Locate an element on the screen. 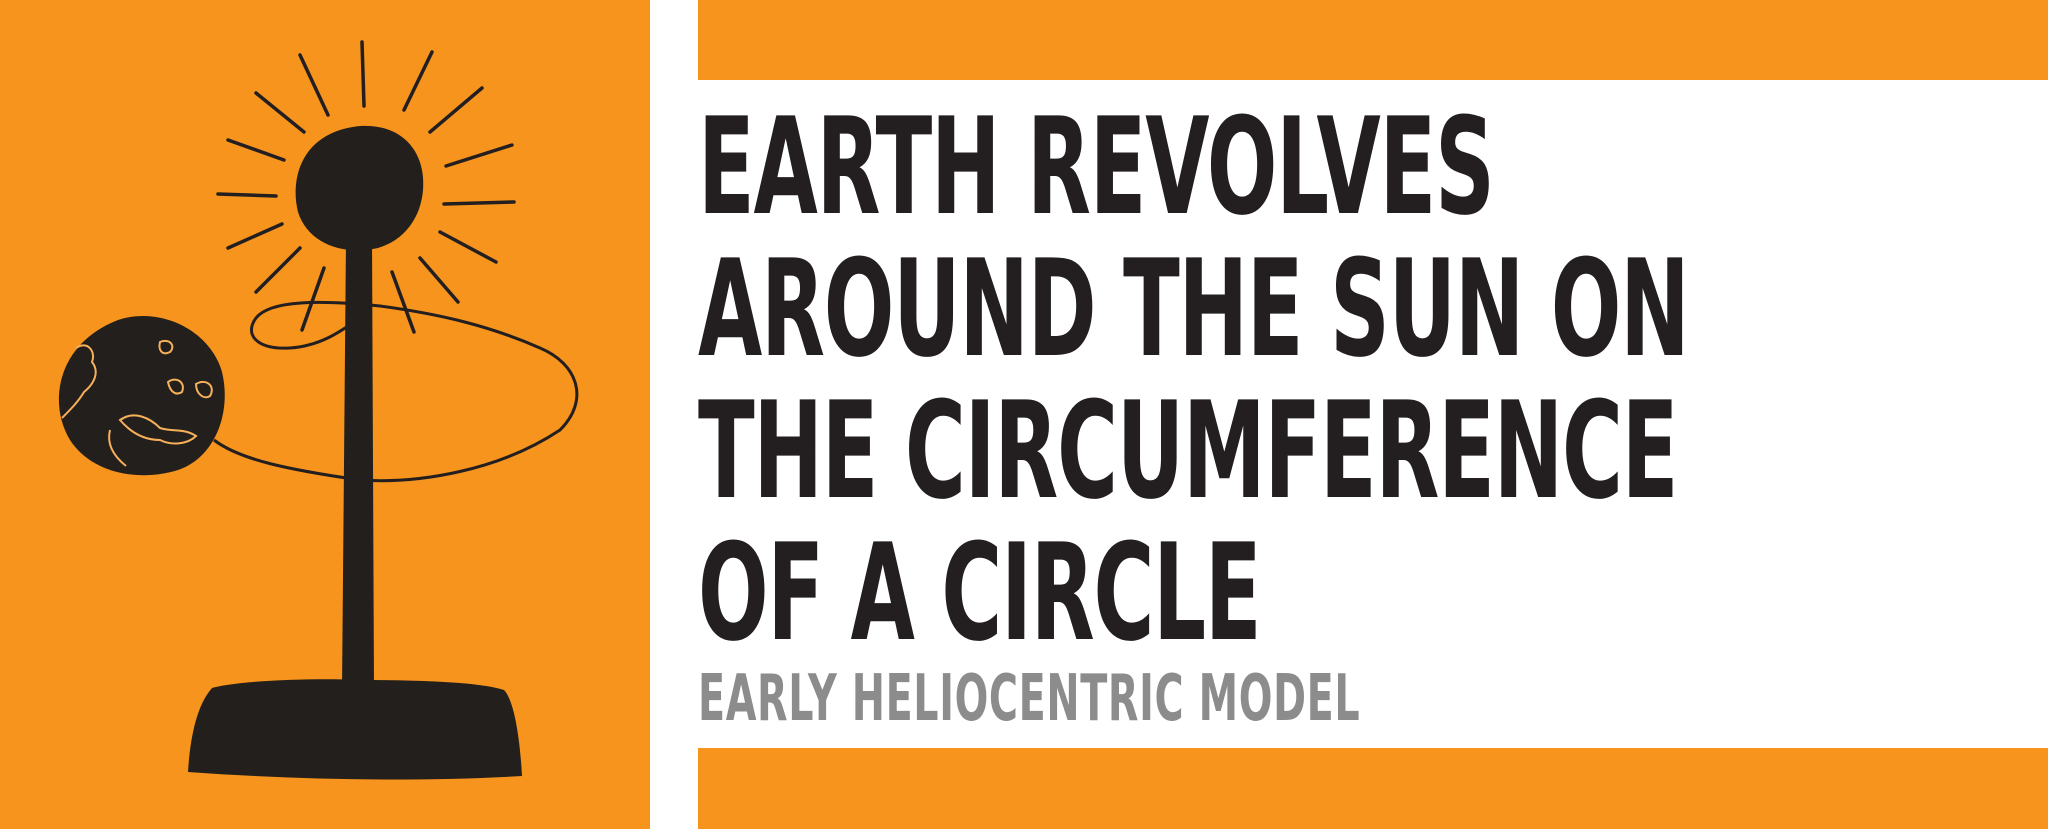  headline-line-2: AROUND THE SUN ON is located at coordinates (1194, 309).